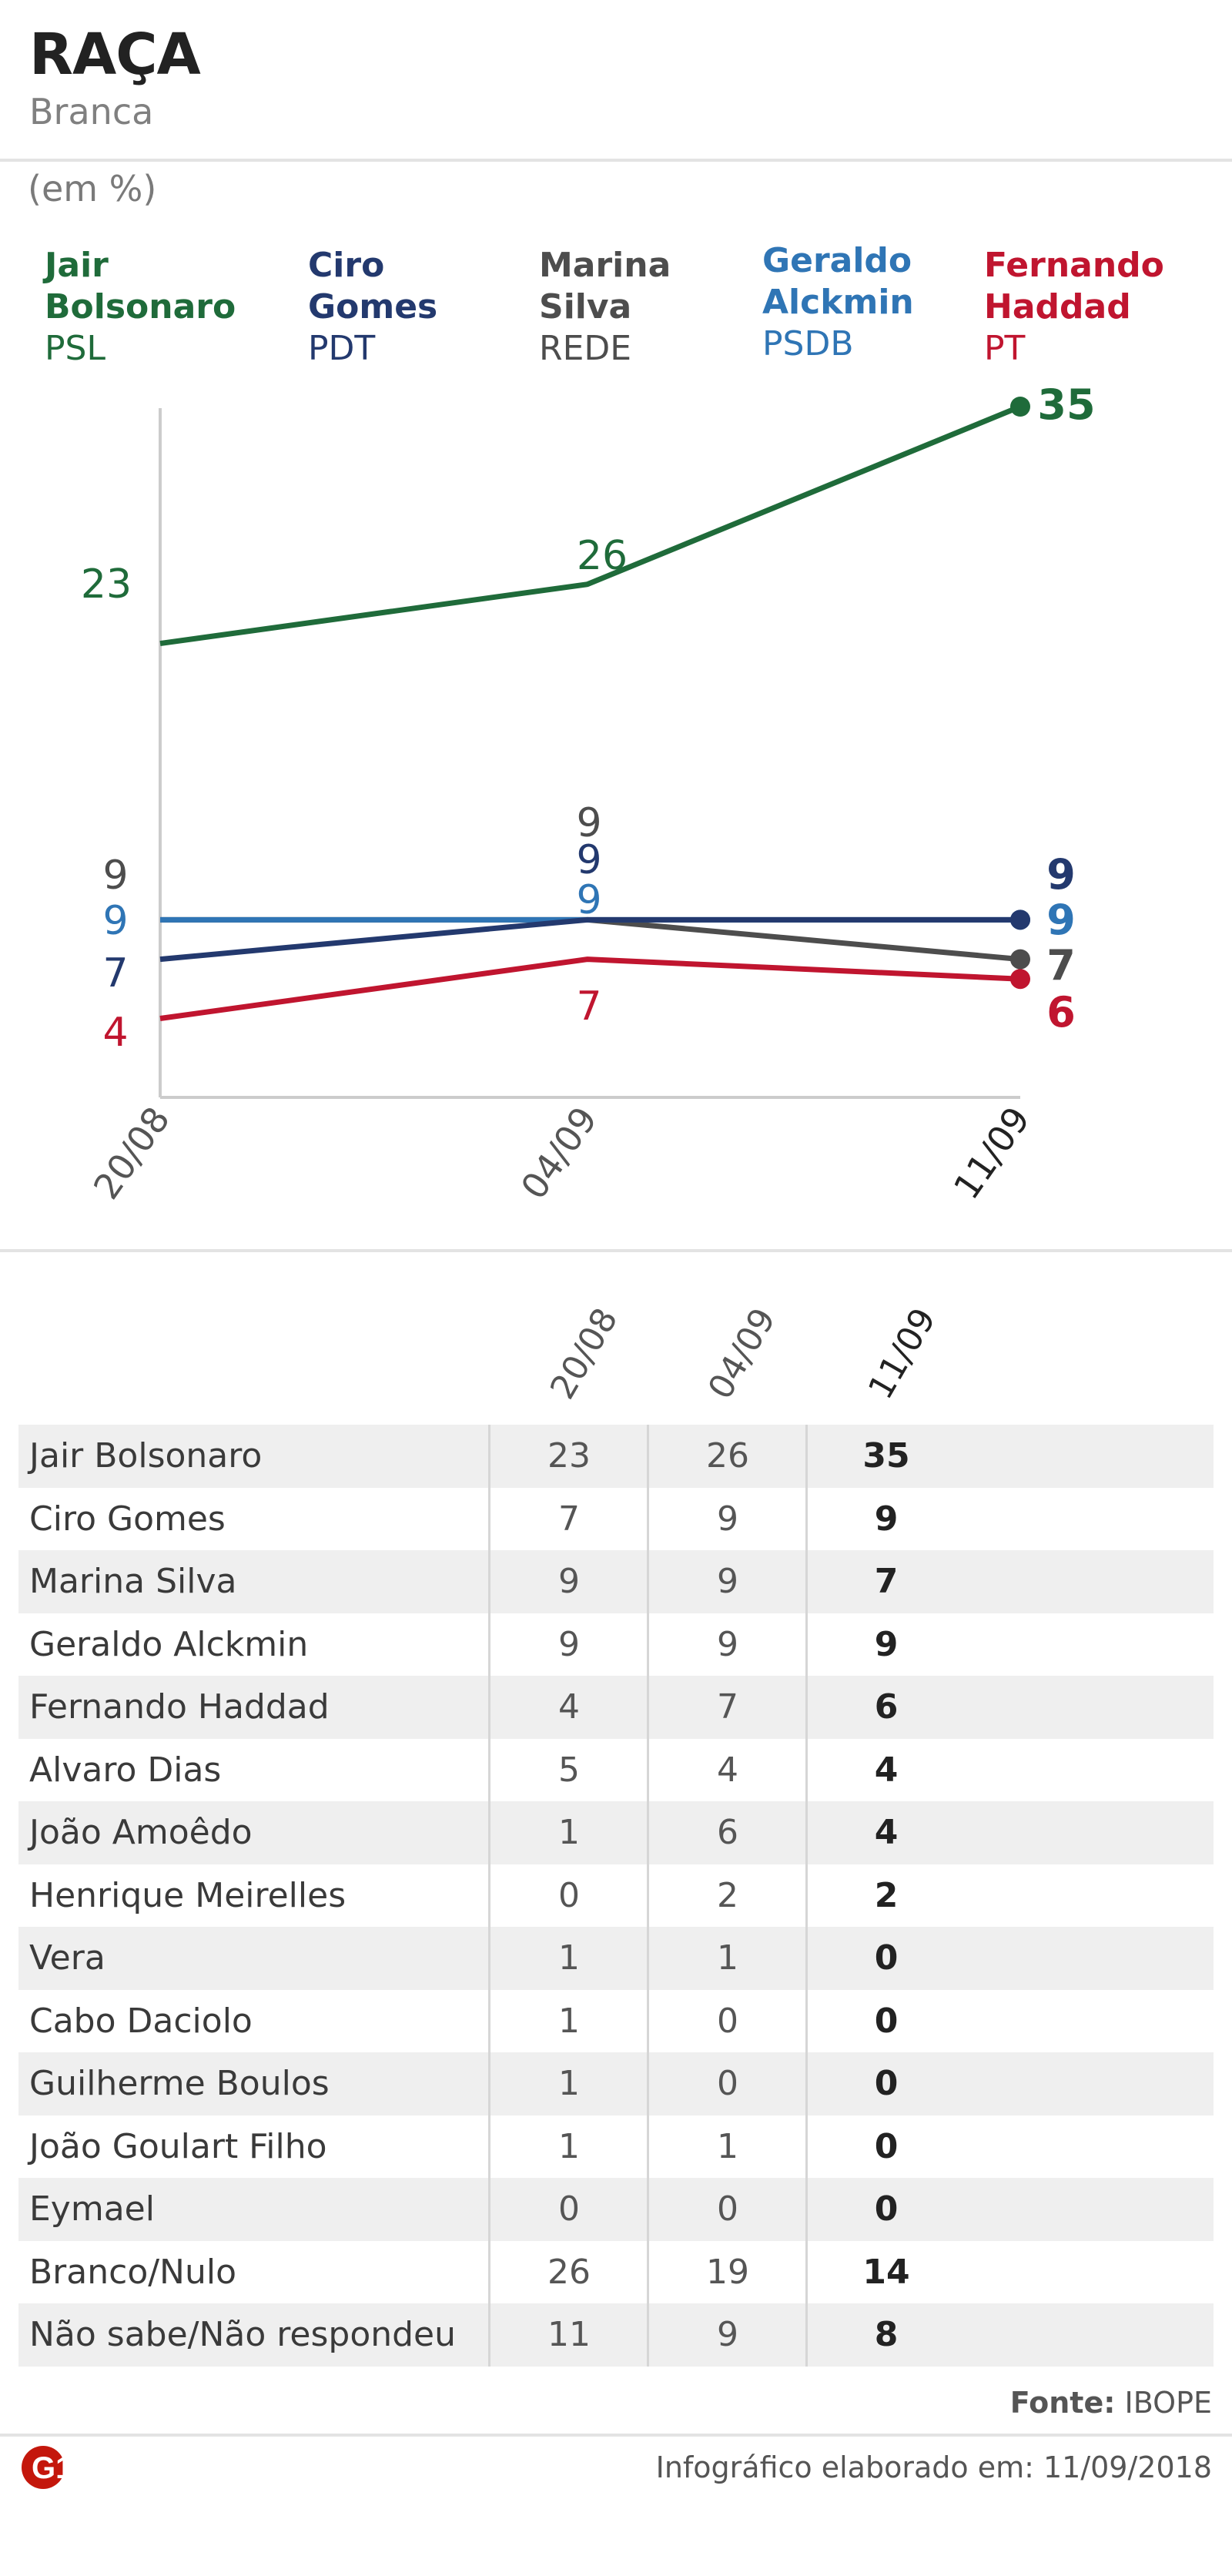 Image resolution: width=1232 pixels, height=2576 pixels. Describe the element at coordinates (179, 2084) in the screenshot. I see `candidate-name: Guilherme Boulos` at that location.